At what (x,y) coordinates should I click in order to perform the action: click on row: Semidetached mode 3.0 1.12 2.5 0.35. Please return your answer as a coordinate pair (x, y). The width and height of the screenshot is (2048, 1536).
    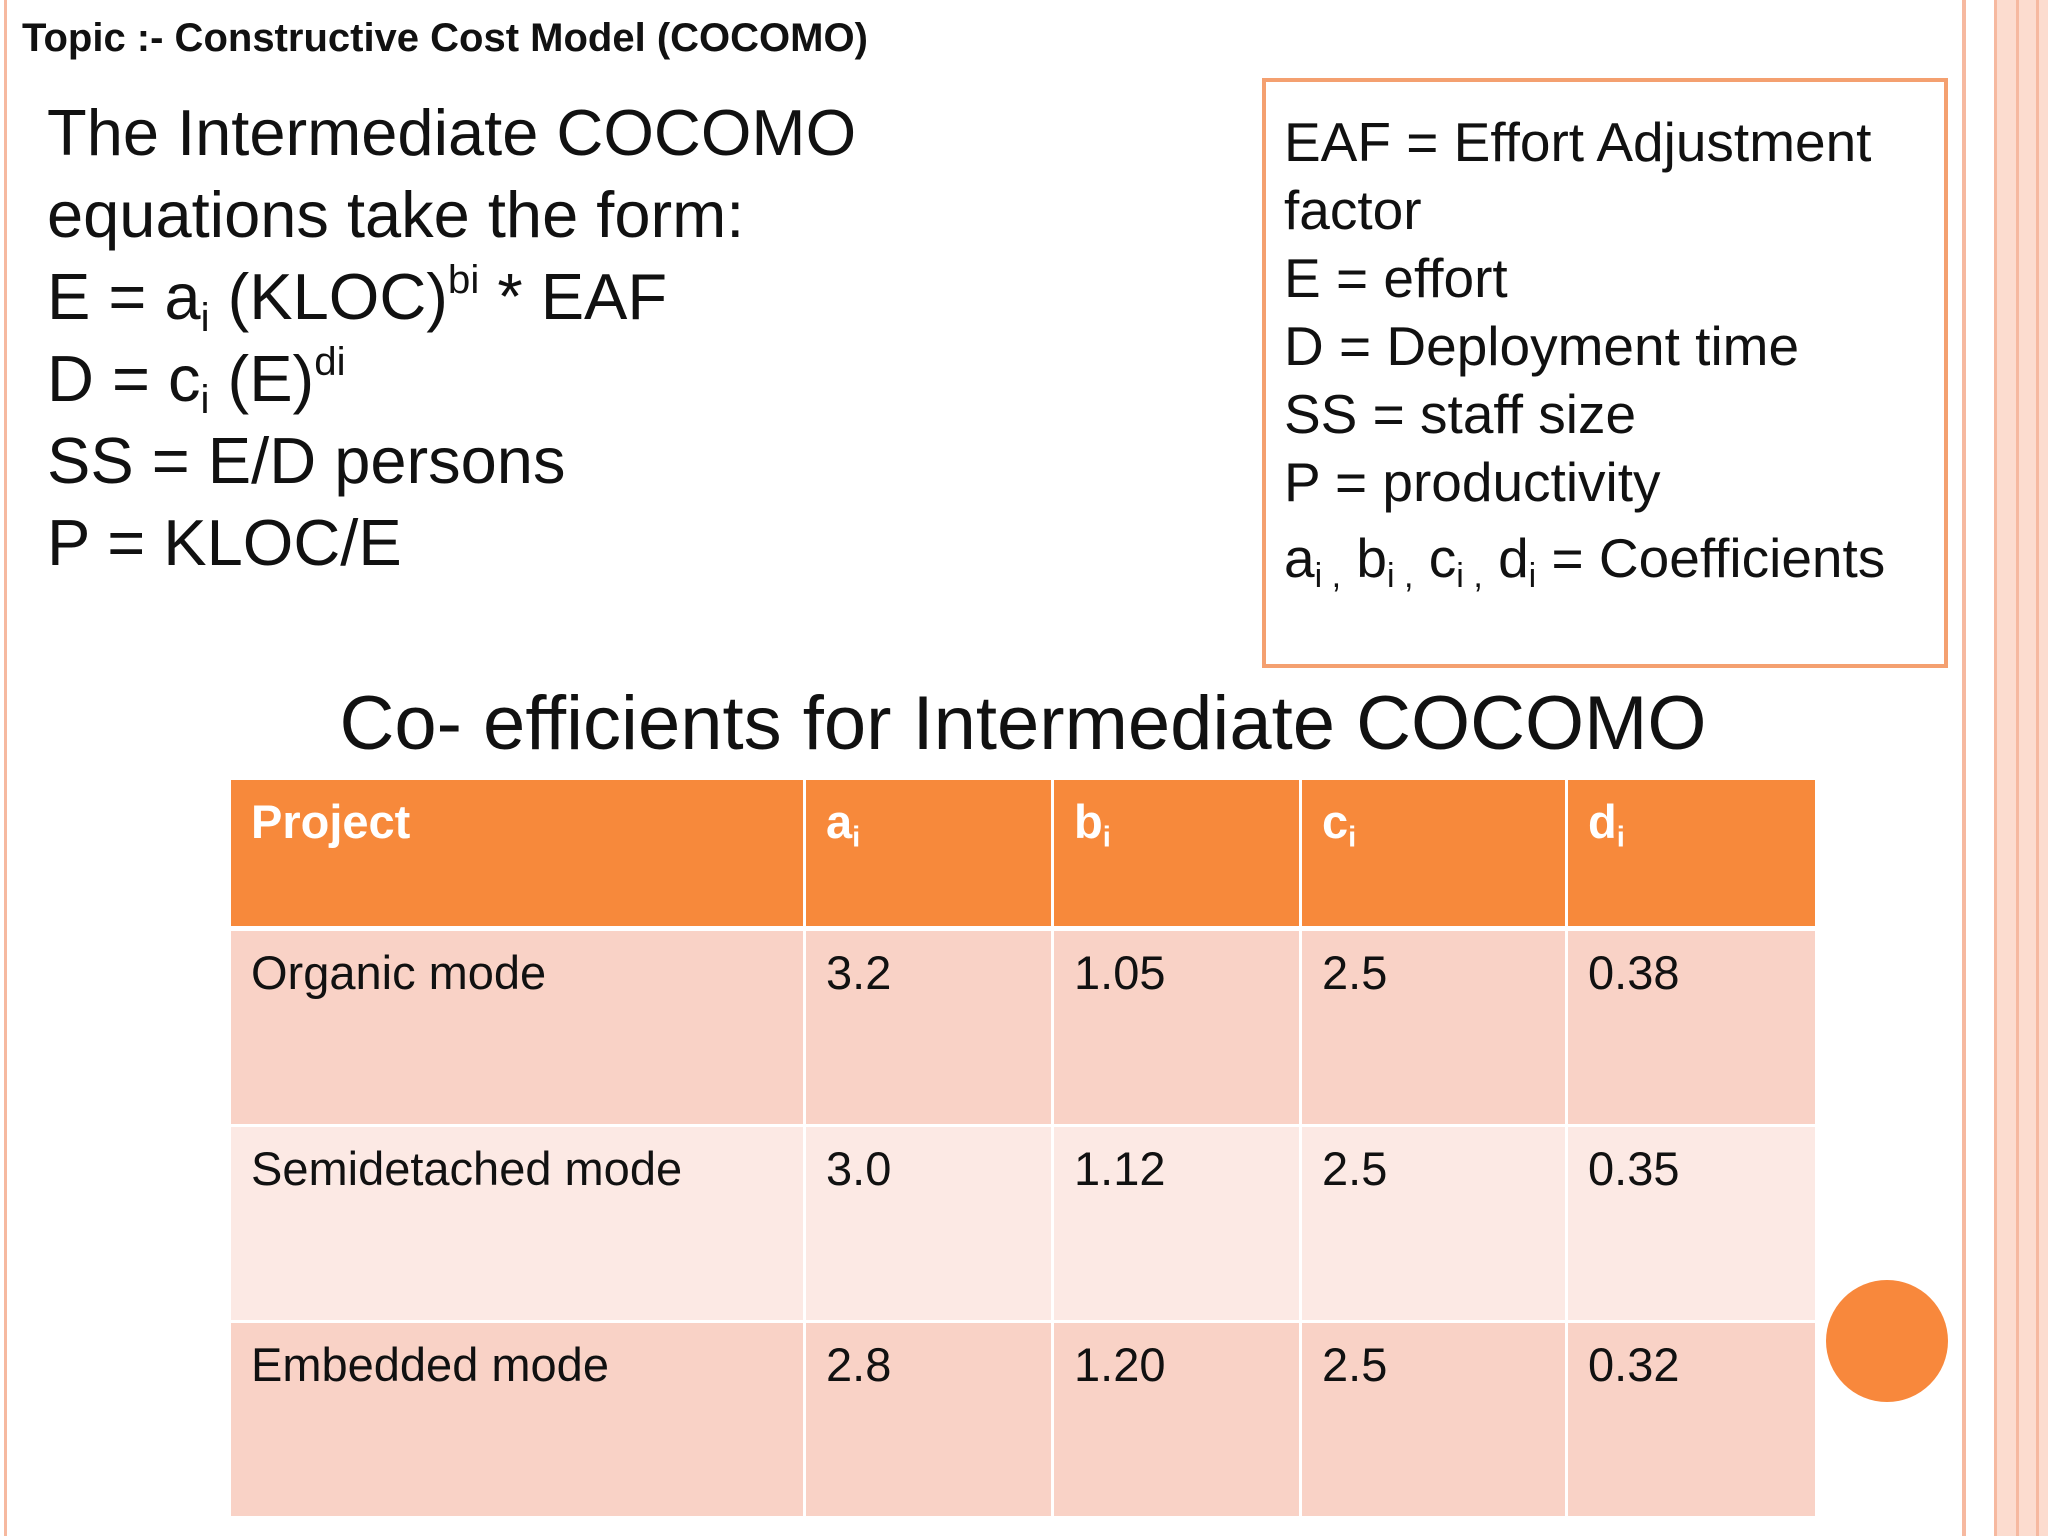
    Looking at the image, I should click on (1023, 1225).